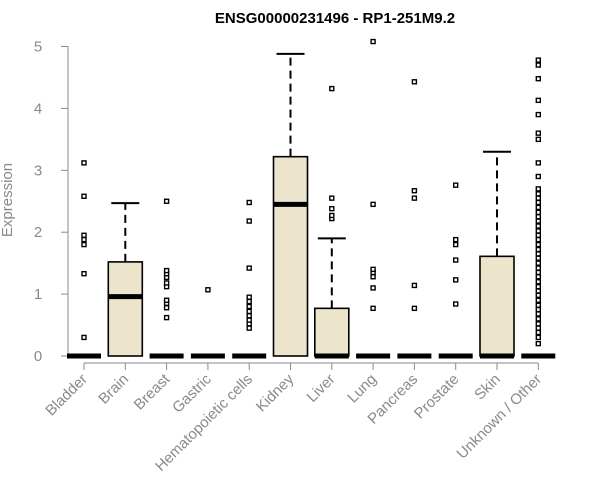 Image resolution: width=600 pixels, height=500 pixels. I want to click on x-tick-label: Lung, so click(362, 389).